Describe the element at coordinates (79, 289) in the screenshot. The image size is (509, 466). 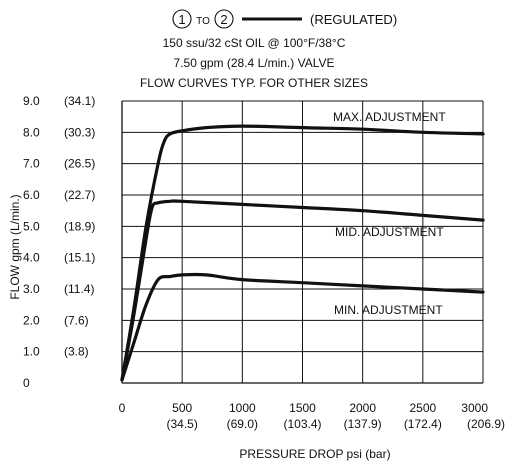
I see `y-tick-sublabel: (11.4)` at that location.